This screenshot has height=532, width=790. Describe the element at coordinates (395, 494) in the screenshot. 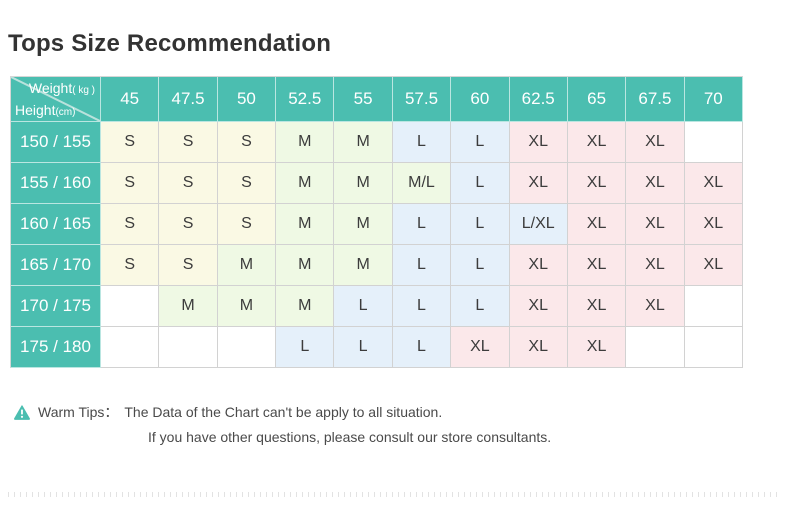

I see `dashed-separator` at that location.